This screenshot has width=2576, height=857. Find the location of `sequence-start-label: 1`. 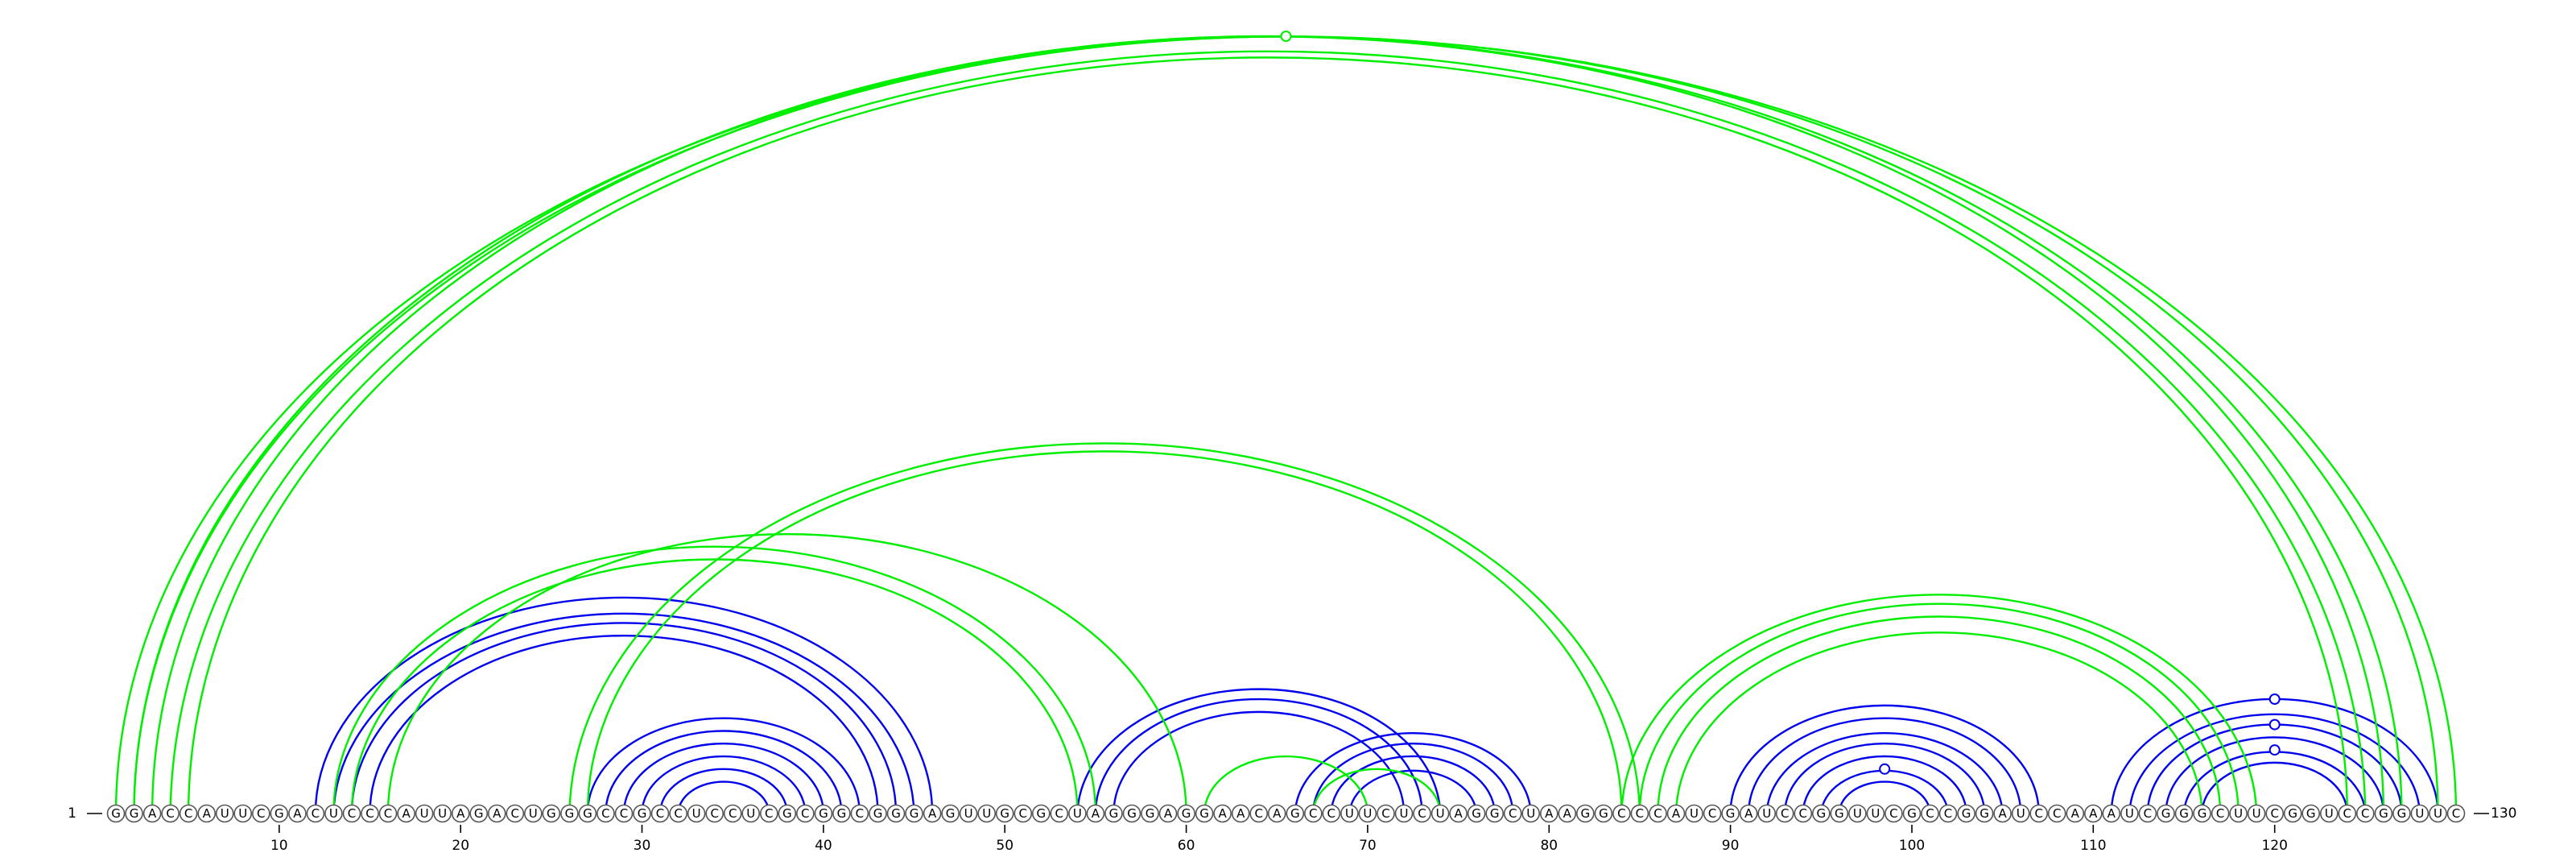

sequence-start-label: 1 is located at coordinates (72, 813).